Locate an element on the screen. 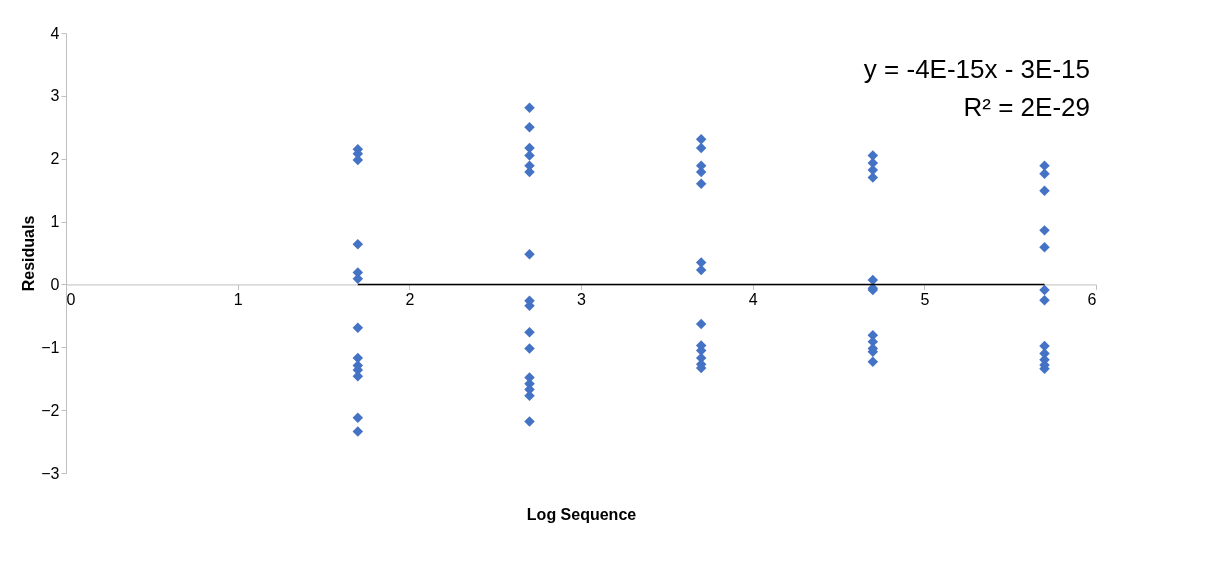 The width and height of the screenshot is (1211, 579). x-tick-label: 2 is located at coordinates (410, 299).